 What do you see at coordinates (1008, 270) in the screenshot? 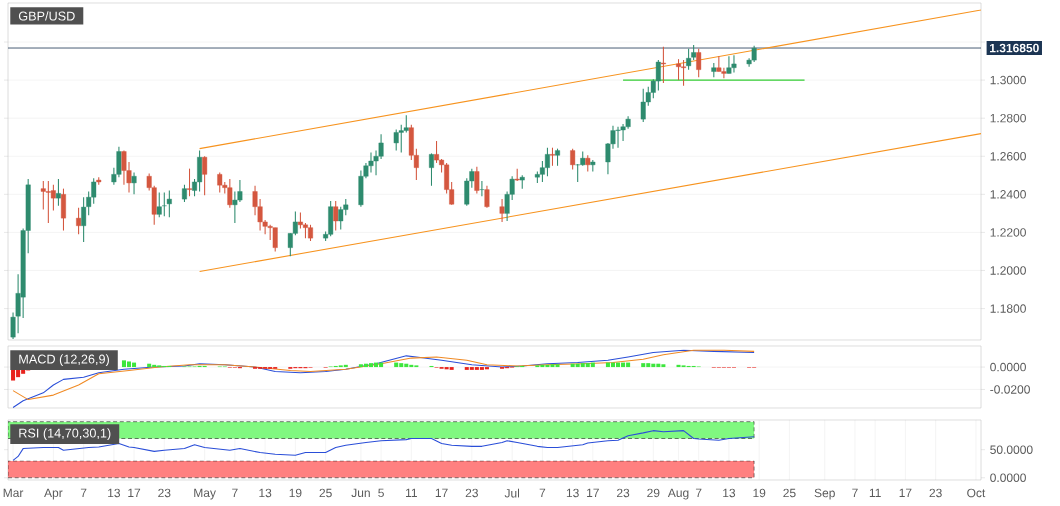
I see `y-tick-label: 1.2000` at bounding box center [1008, 270].